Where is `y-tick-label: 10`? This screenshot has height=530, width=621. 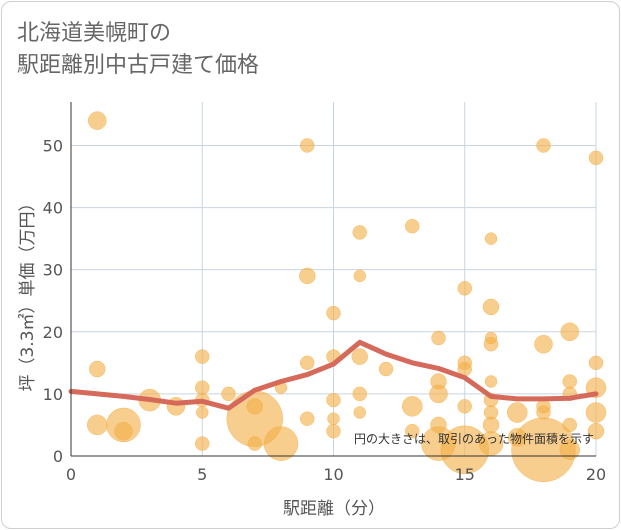 y-tick-label: 10 is located at coordinates (53, 394).